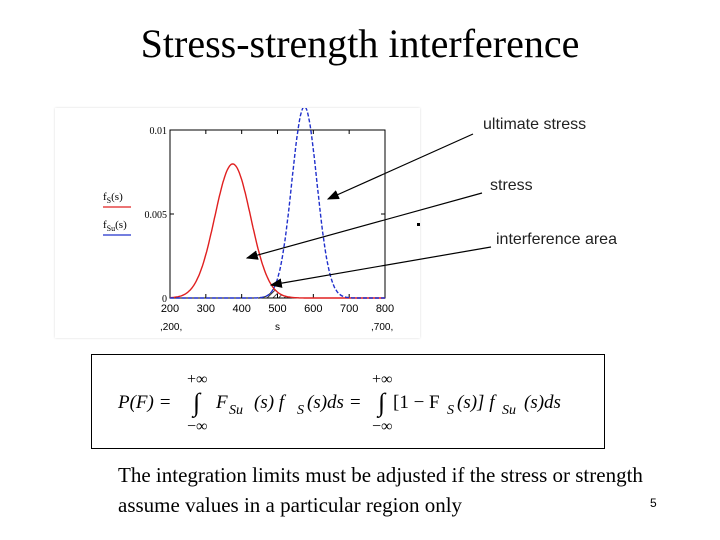 The width and height of the screenshot is (720, 540). What do you see at coordinates (241, 309) in the screenshot?
I see `x-tick-label-400: 400` at bounding box center [241, 309].